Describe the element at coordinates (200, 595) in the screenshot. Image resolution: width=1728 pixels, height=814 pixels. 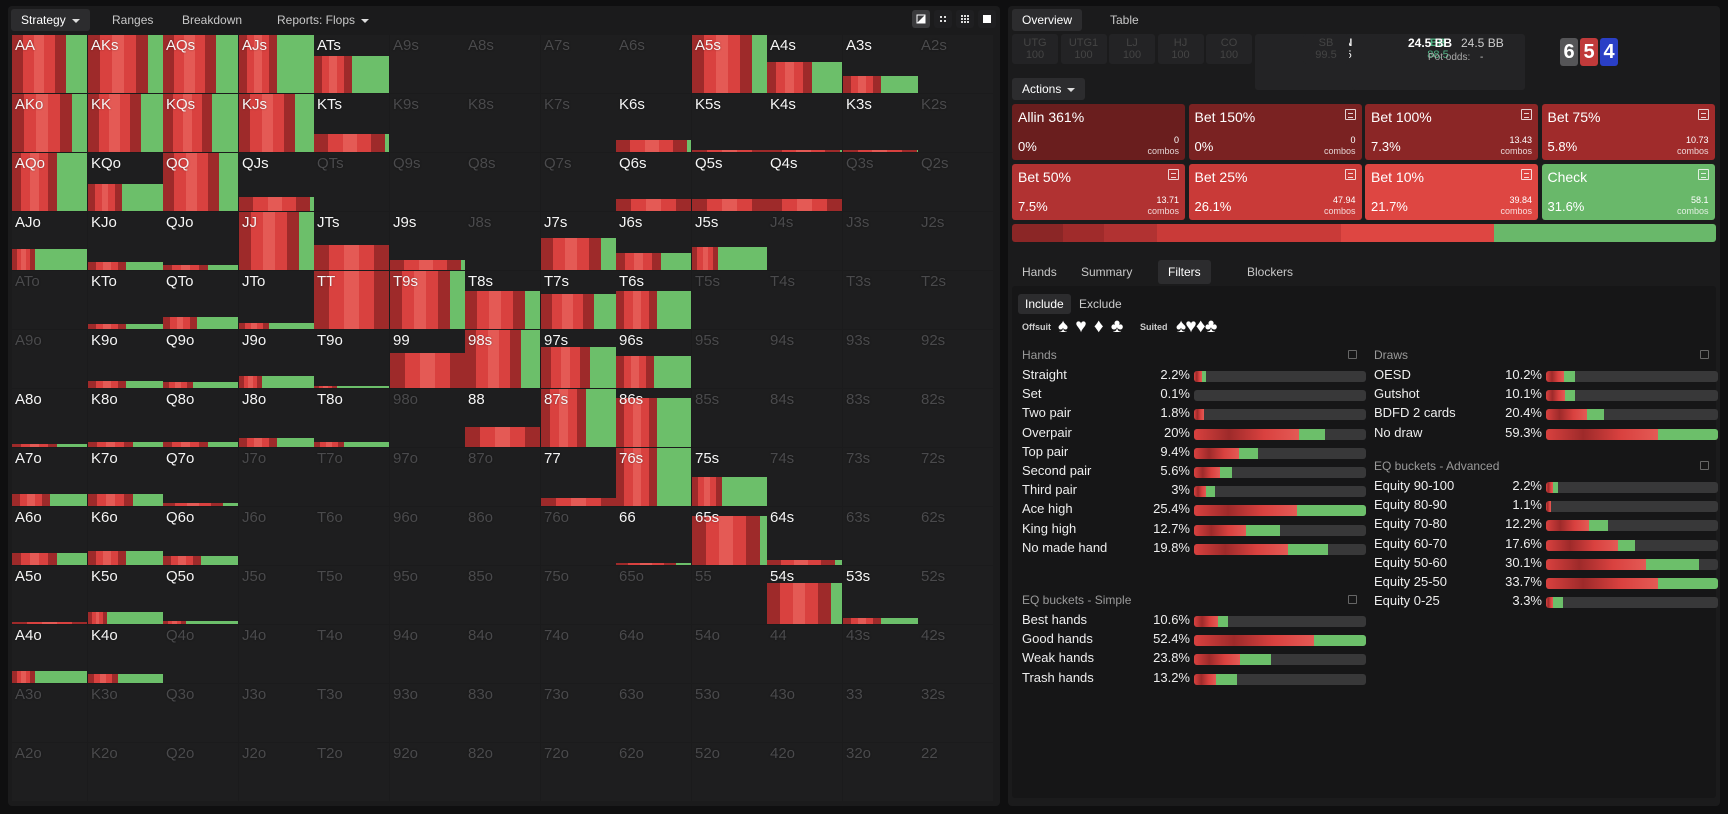
I see `hand-cell: Q5o` at that location.